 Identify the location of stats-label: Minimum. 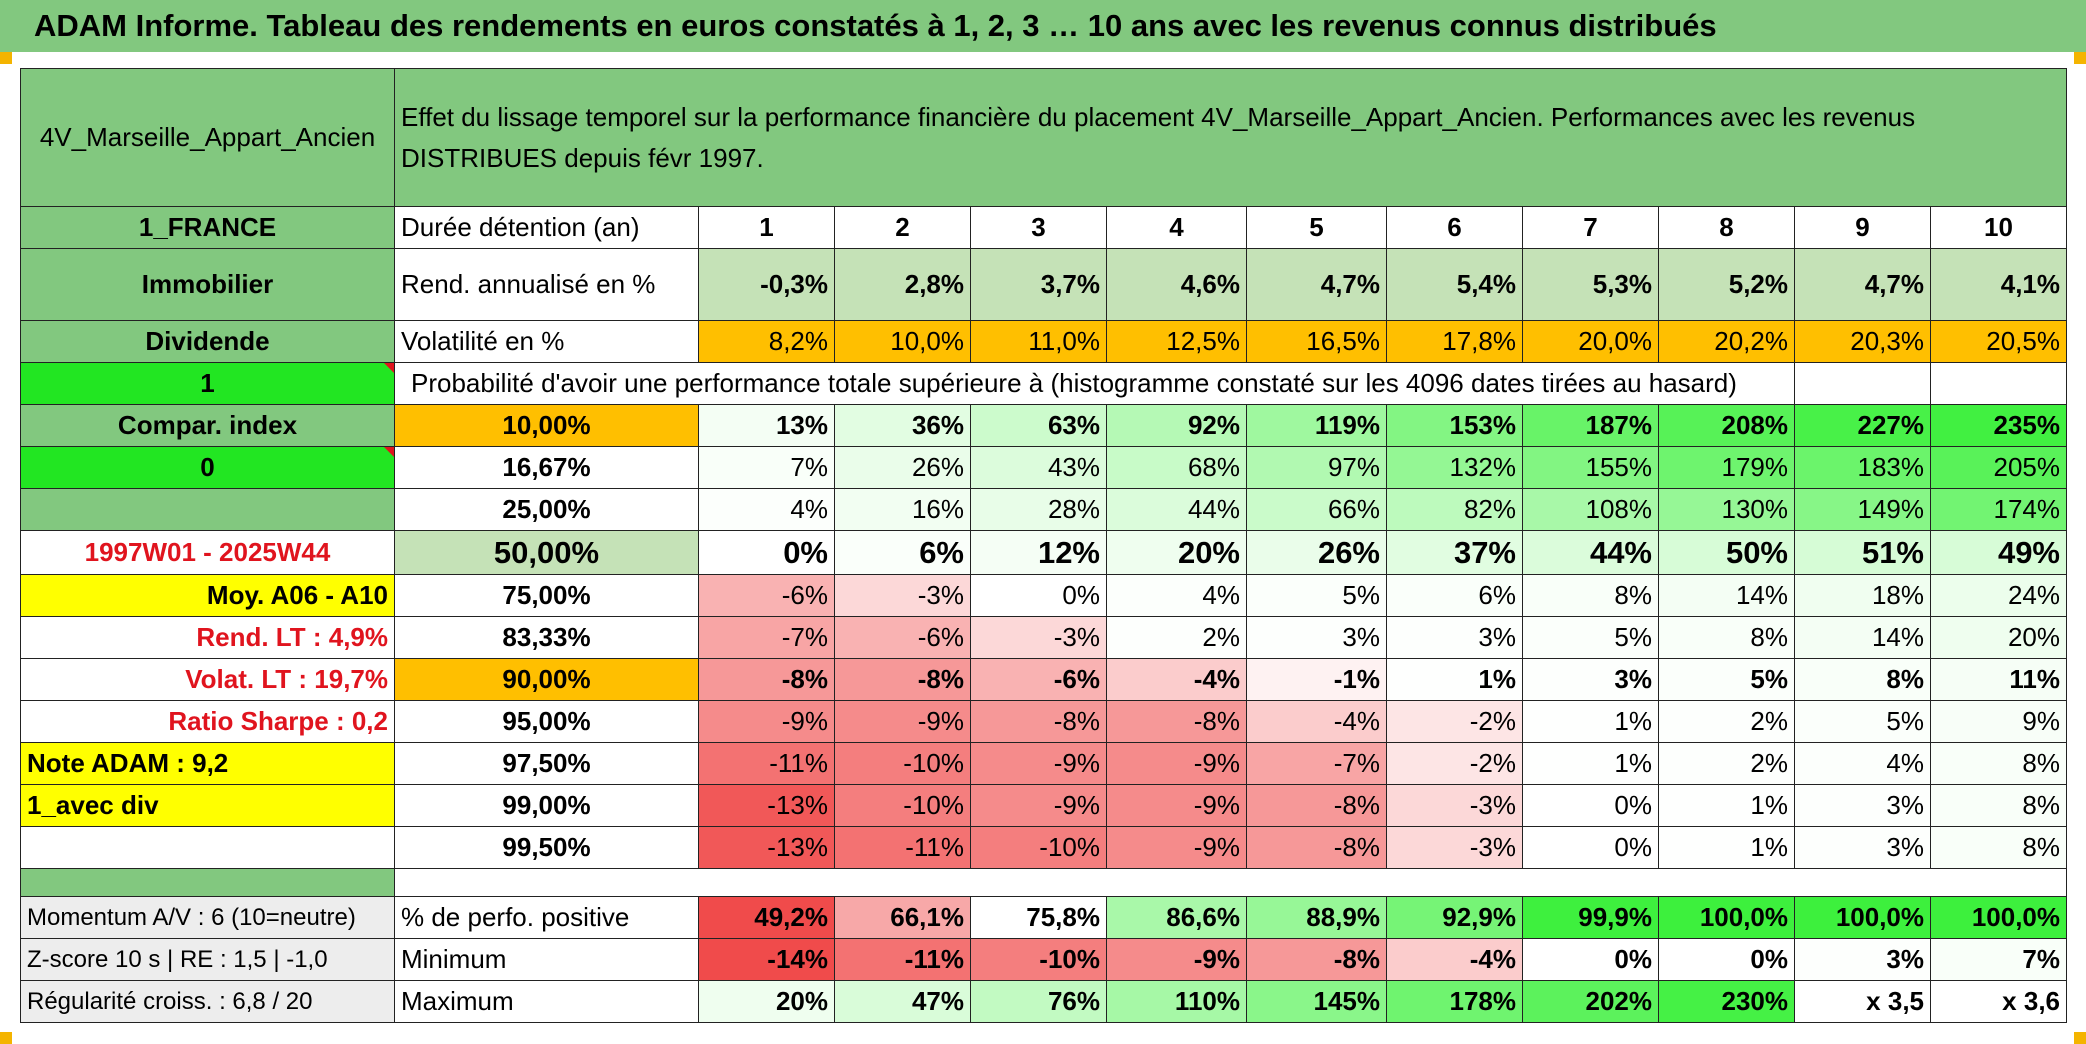
(546, 959).